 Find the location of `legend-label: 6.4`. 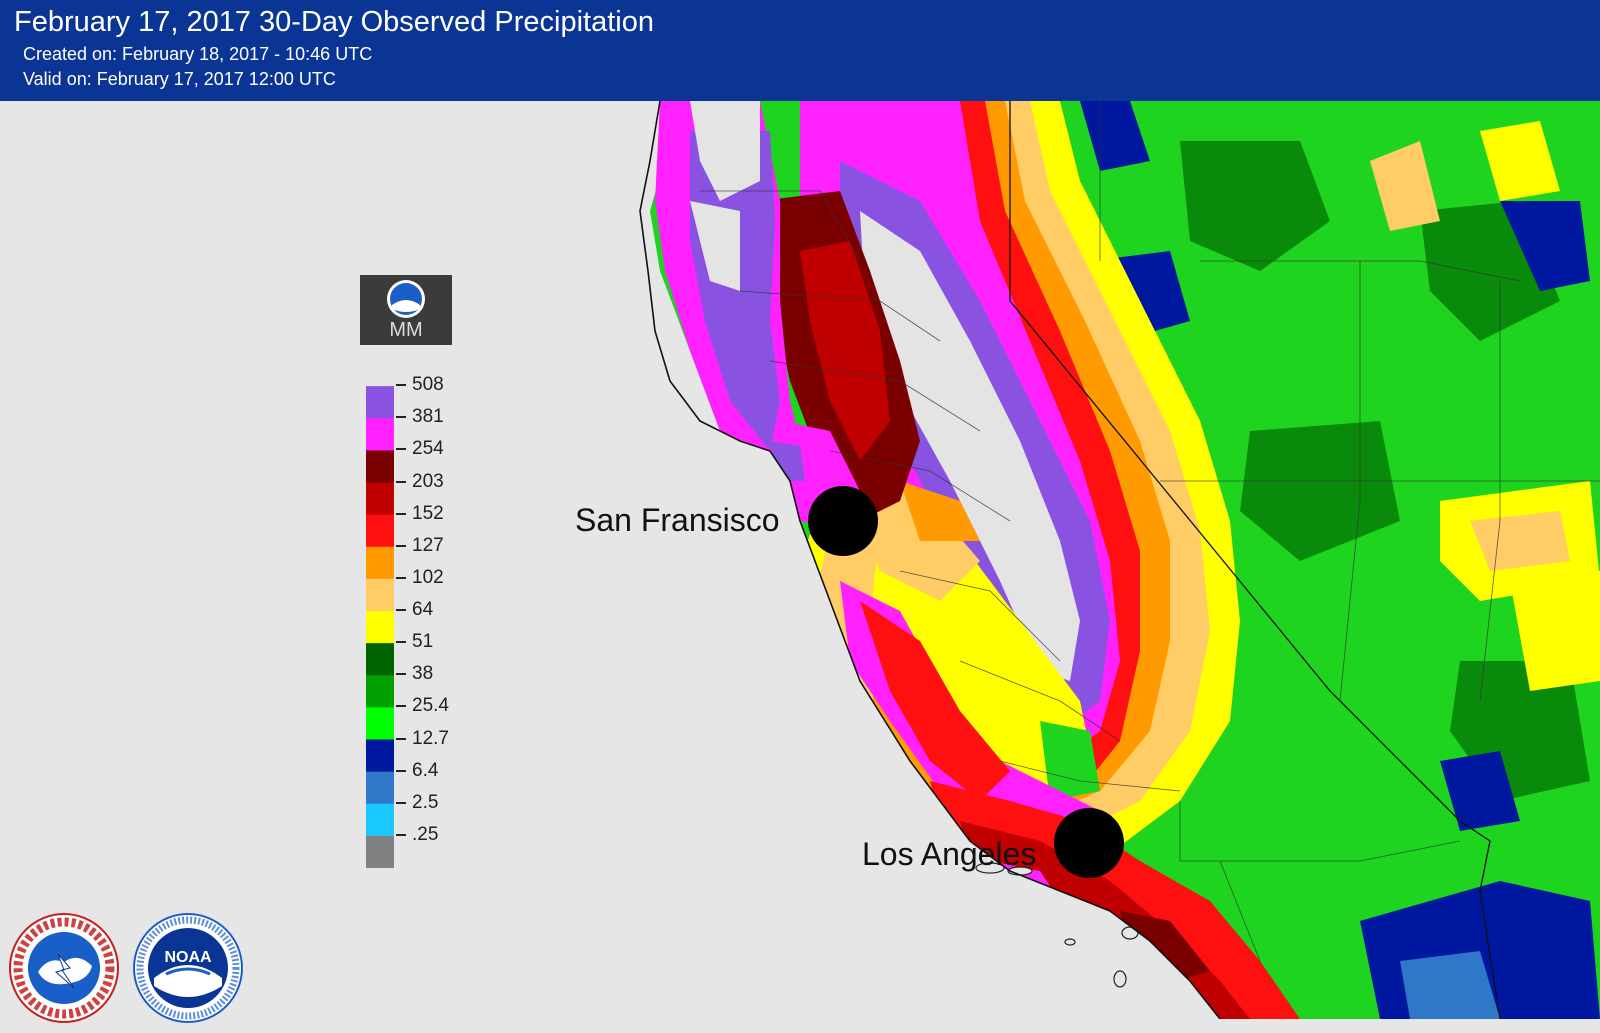

legend-label: 6.4 is located at coordinates (417, 771).